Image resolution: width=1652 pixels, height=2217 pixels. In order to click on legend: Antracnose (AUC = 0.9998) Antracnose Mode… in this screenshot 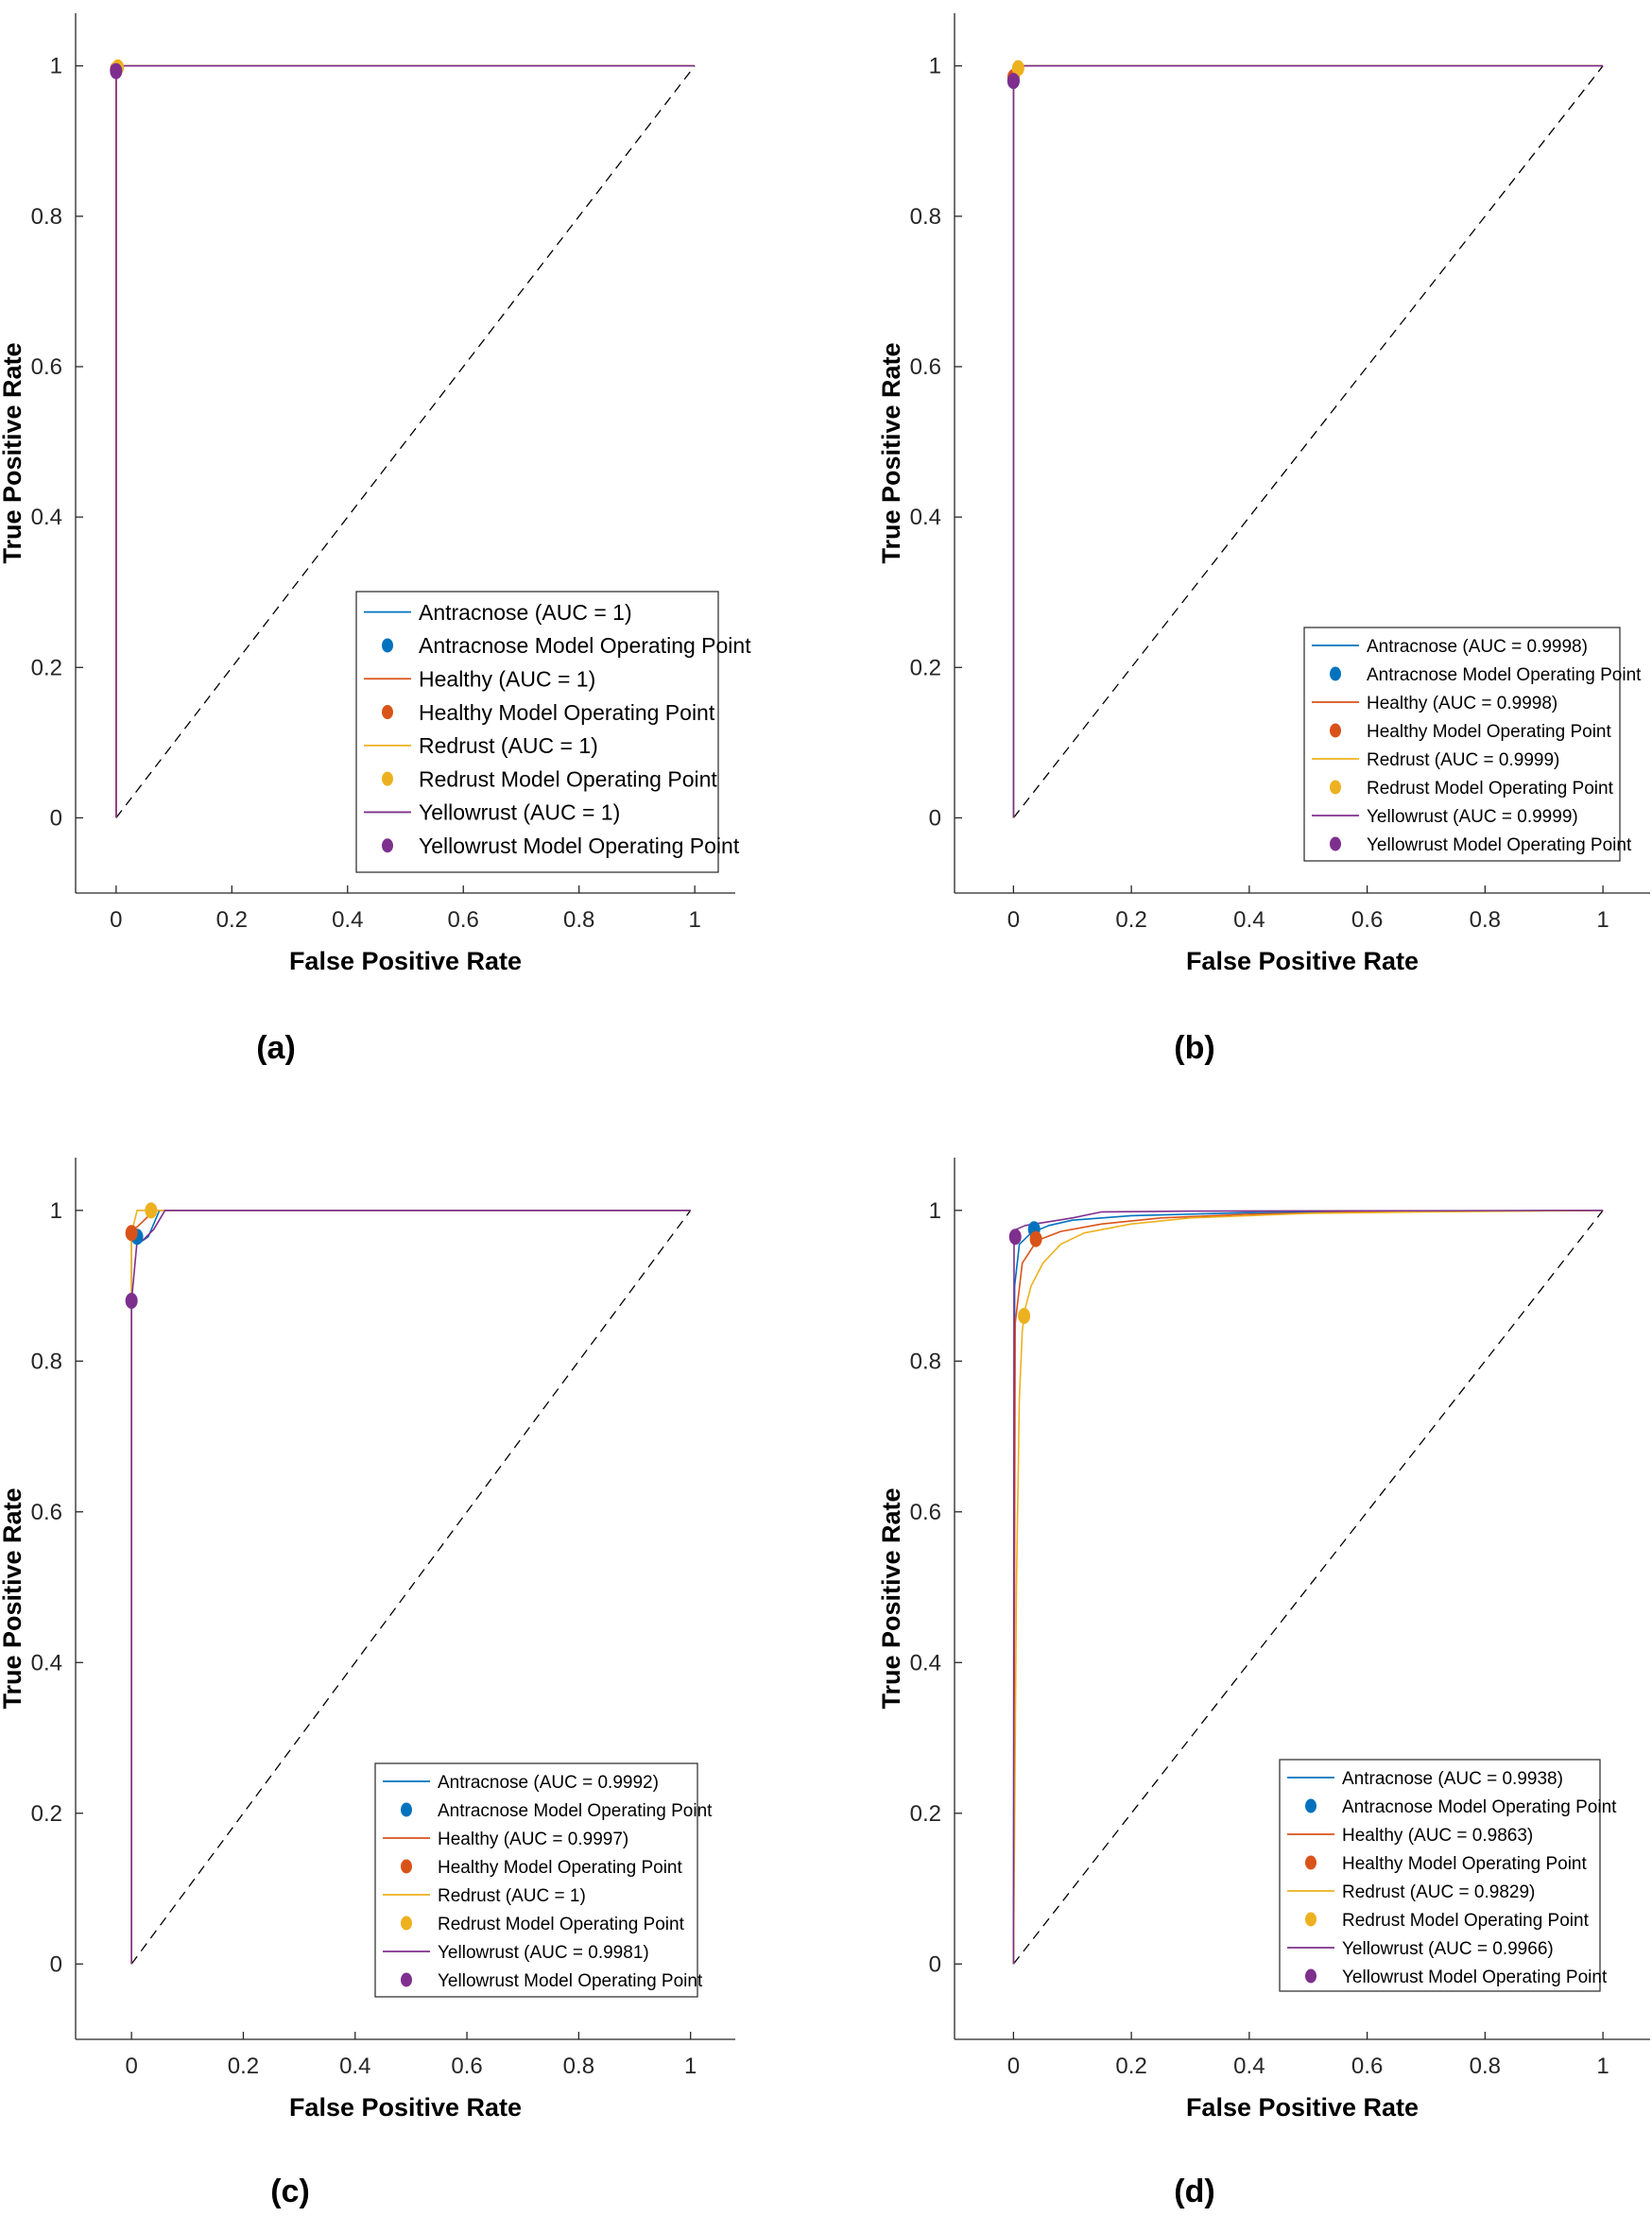, I will do `click(1472, 744)`.